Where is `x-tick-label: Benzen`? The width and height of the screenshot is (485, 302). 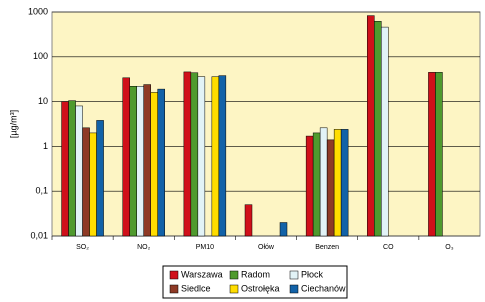
x-tick-label: Benzen is located at coordinates (327, 247).